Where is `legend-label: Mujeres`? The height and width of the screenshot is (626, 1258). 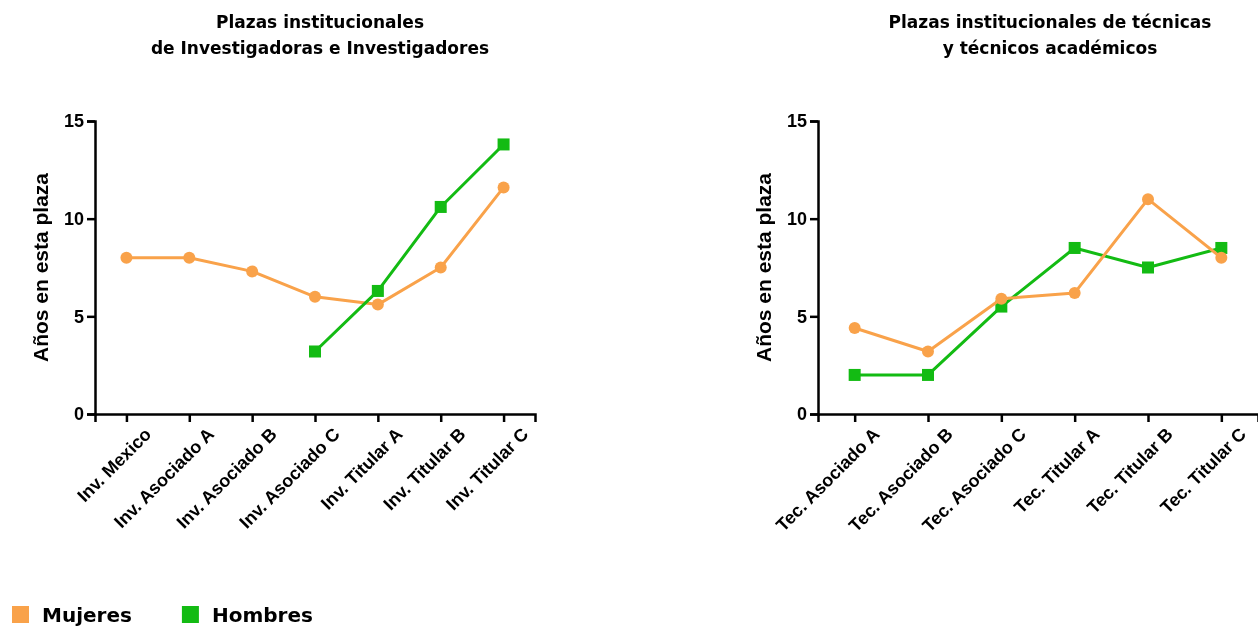
legend-label: Mujeres is located at coordinates (87, 614).